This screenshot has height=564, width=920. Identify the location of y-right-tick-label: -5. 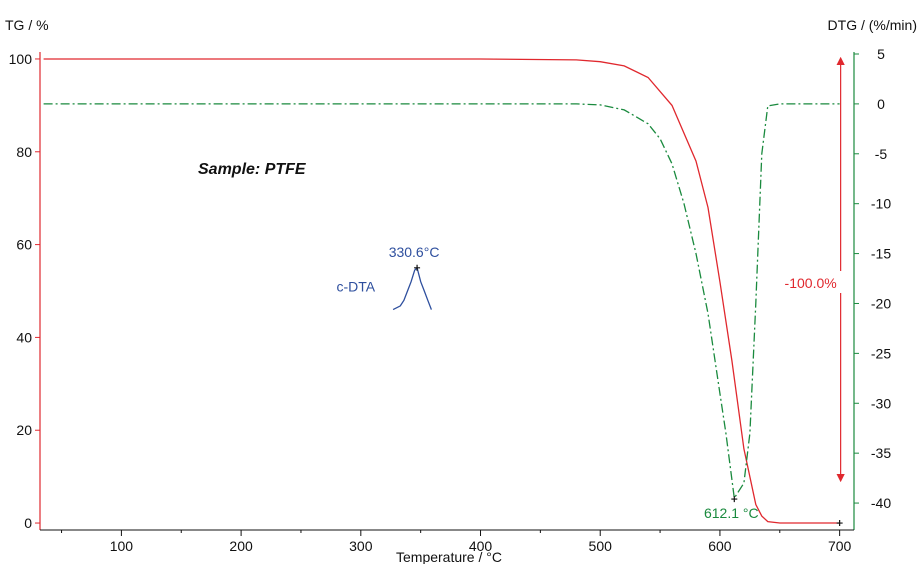
(881, 154).